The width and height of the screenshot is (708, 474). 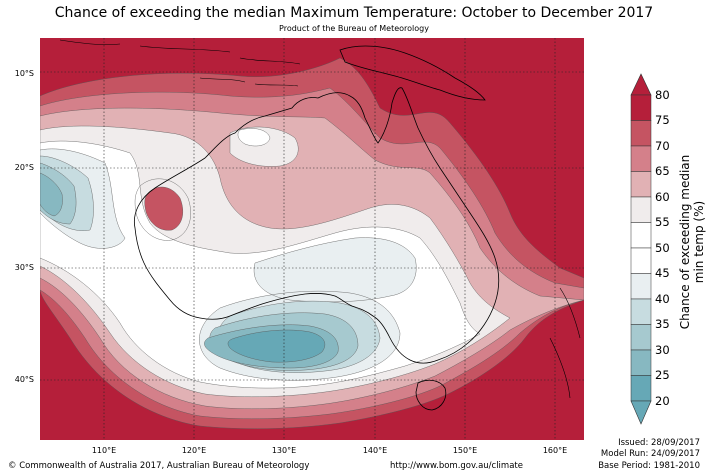 I want to click on colorbar-title: Chance of exceeding median min temp (%), so click(x=692, y=242).